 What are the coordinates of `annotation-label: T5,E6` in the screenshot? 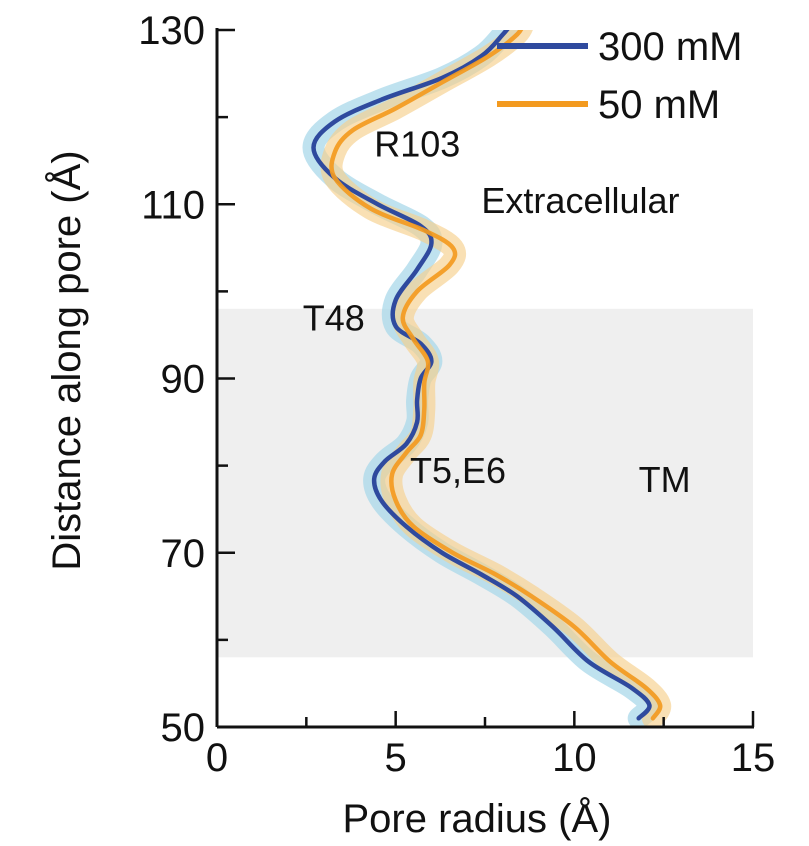 It's located at (458, 470).